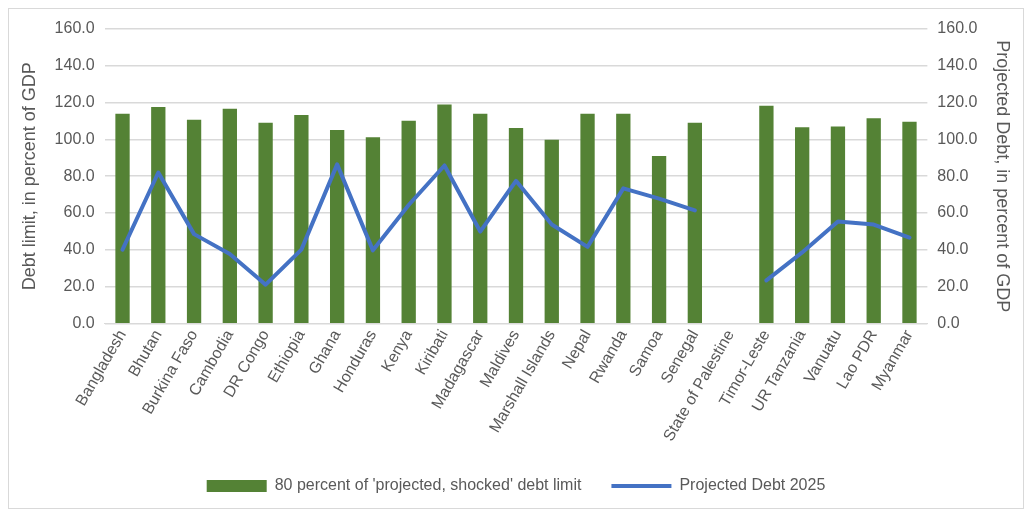 Image resolution: width=1032 pixels, height=517 pixels. Describe the element at coordinates (948, 323) in the screenshot. I see `y2-tick-label: 0.0` at that location.